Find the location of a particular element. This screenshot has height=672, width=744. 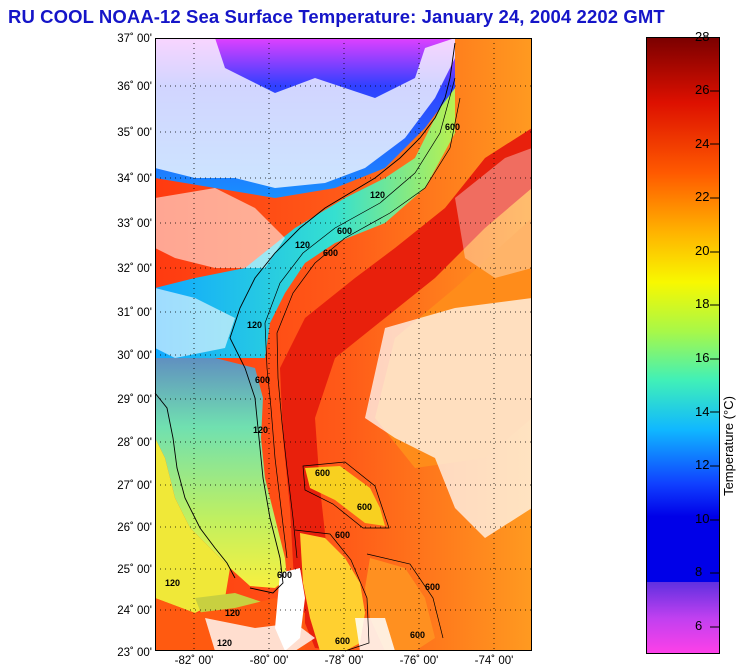

lat-label: 37˚ 00' is located at coordinates (134, 39).